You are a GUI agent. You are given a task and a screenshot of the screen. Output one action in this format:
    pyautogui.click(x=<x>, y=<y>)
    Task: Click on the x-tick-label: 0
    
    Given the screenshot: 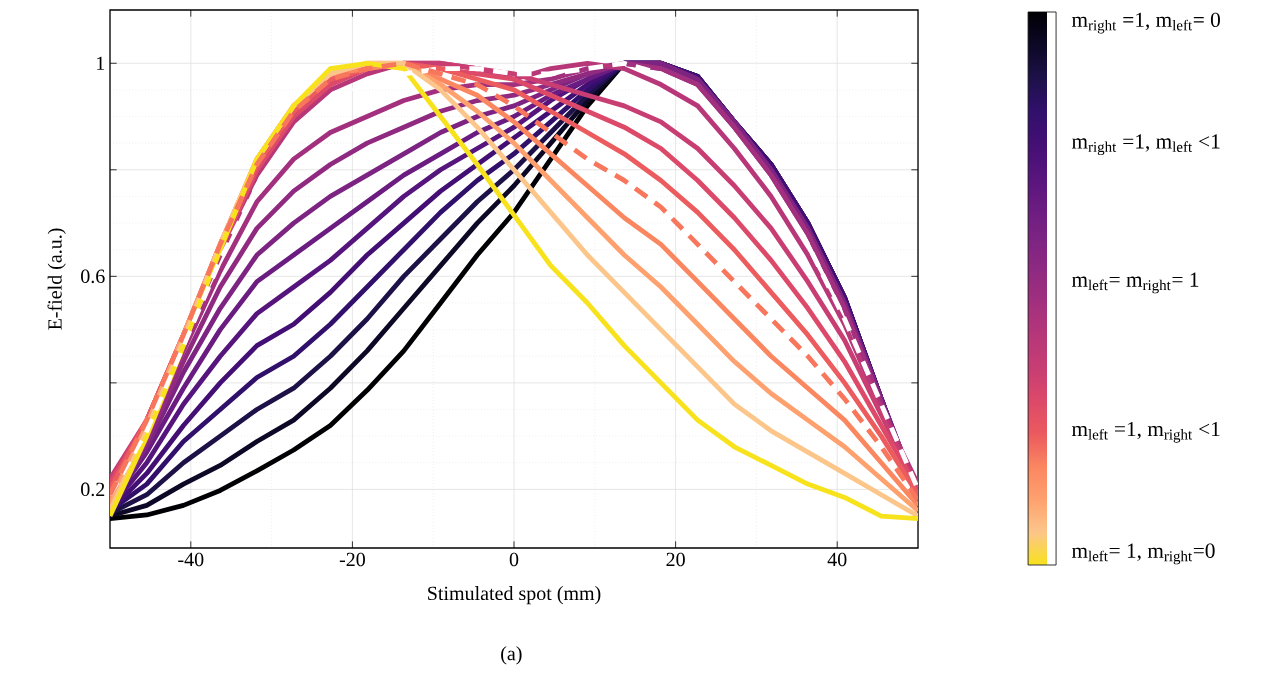 What is the action you would take?
    pyautogui.click(x=514, y=559)
    